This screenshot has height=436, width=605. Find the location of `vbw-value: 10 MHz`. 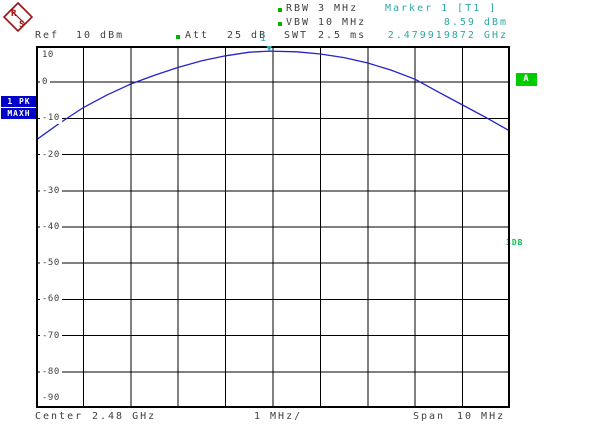

vbw-value: 10 MHz is located at coordinates (342, 22).